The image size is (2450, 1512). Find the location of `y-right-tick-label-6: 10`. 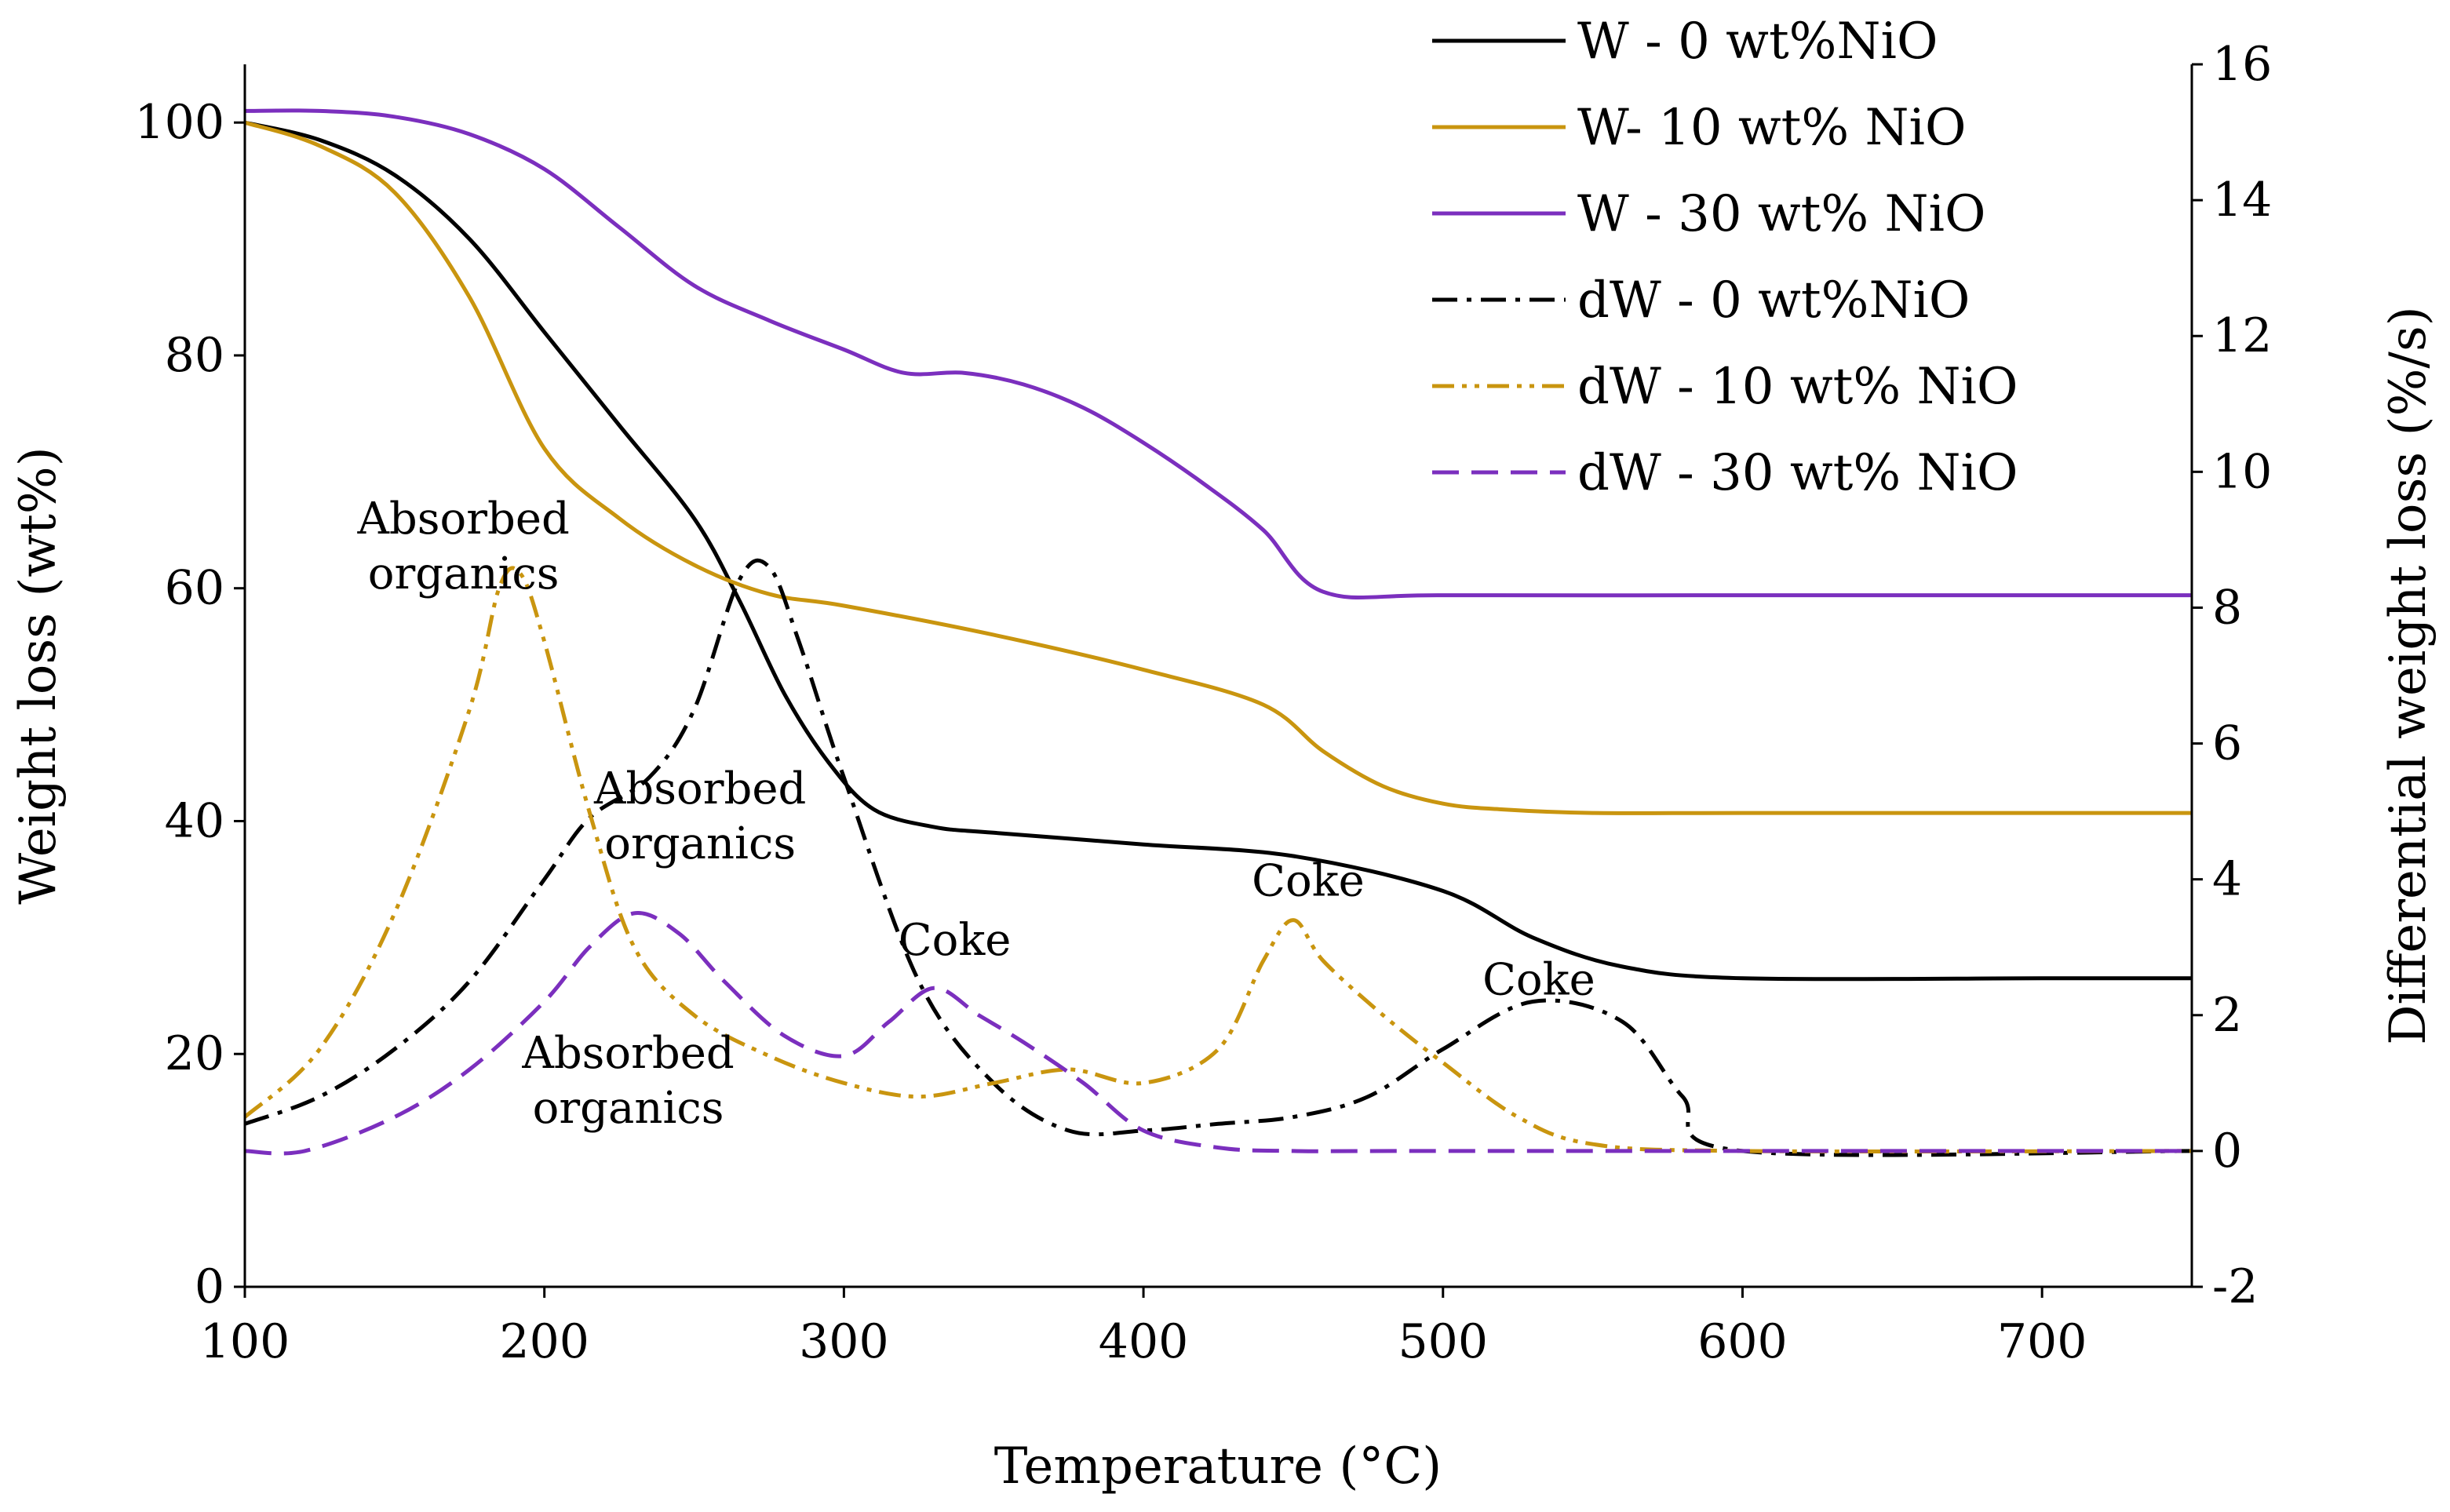

y-right-tick-label-6: 10 is located at coordinates (2242, 472).